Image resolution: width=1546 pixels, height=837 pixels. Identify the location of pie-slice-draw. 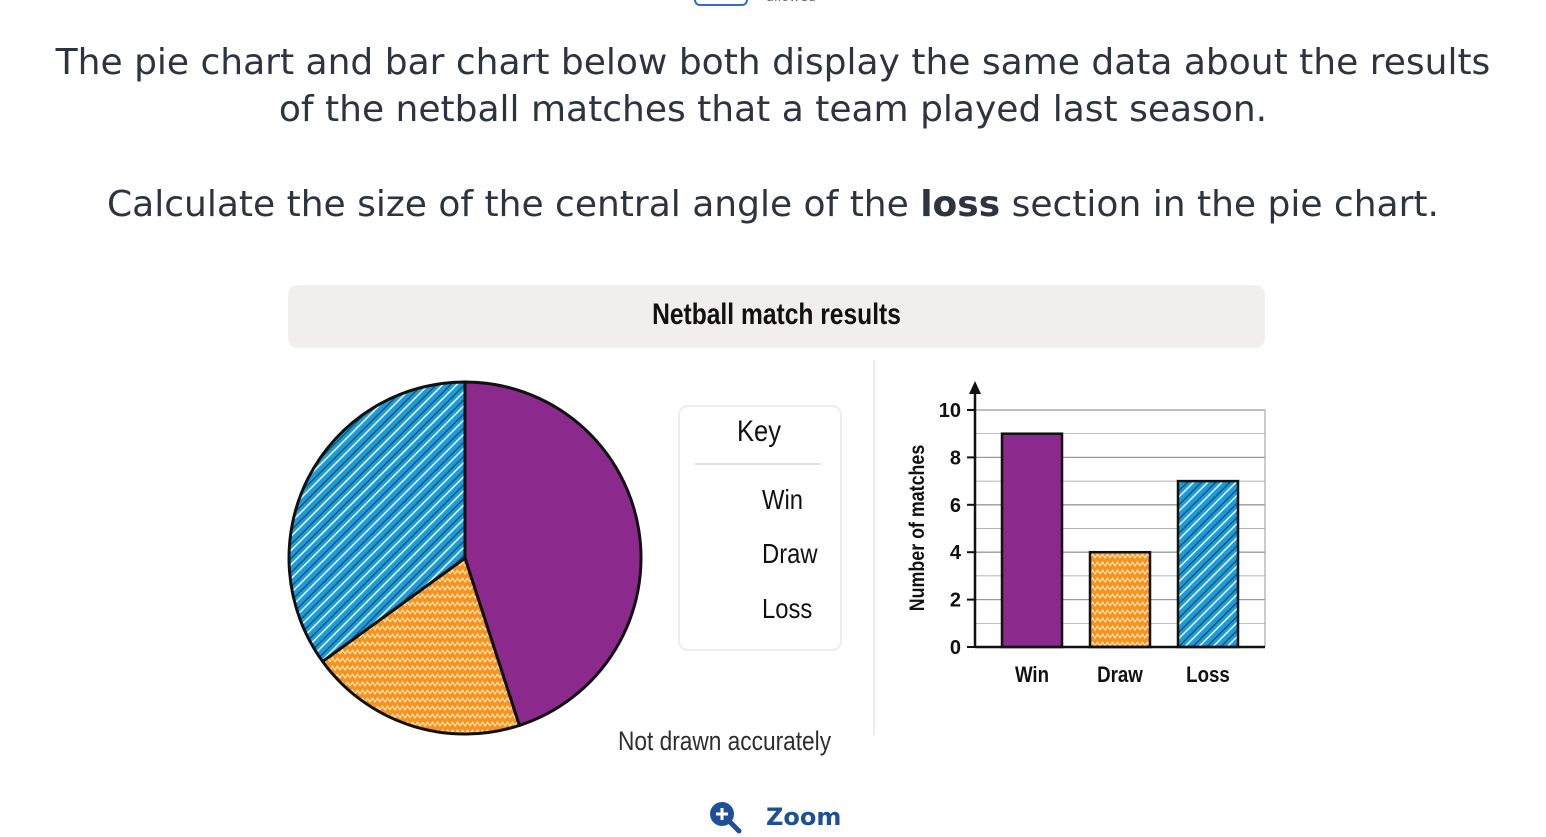
(421, 646).